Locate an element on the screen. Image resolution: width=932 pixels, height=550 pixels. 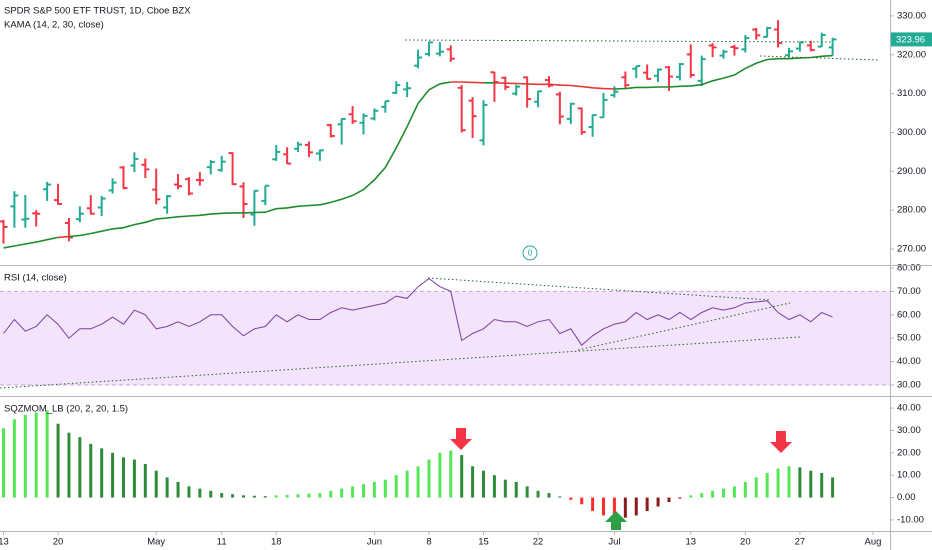
y-tick-label: 50.00 is located at coordinates (909, 338).